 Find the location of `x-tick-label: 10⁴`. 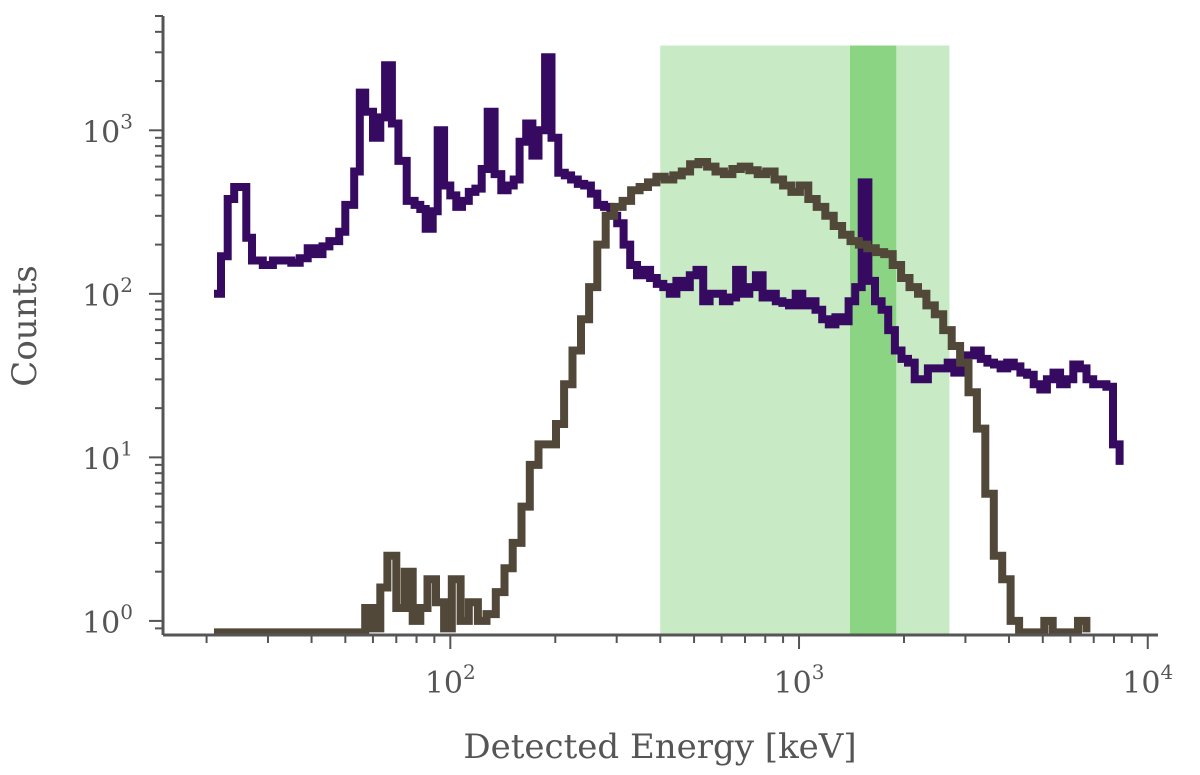

x-tick-label: 10⁴ is located at coordinates (1147, 680).